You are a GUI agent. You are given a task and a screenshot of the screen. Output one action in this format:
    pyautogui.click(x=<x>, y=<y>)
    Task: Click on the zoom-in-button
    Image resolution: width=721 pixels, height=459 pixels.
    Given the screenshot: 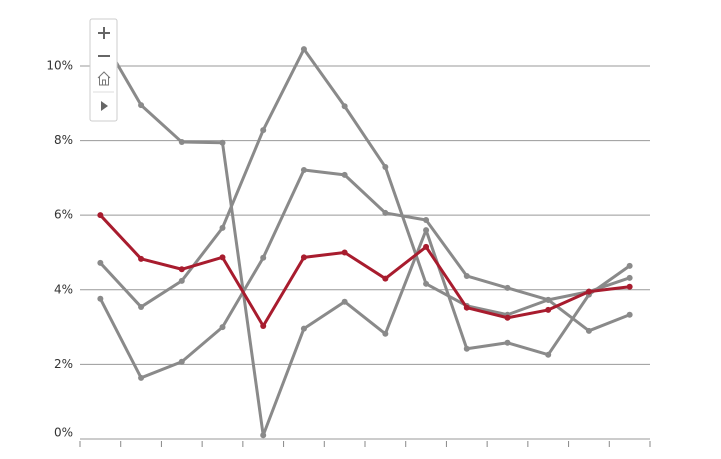 What is the action you would take?
    pyautogui.click(x=103, y=33)
    